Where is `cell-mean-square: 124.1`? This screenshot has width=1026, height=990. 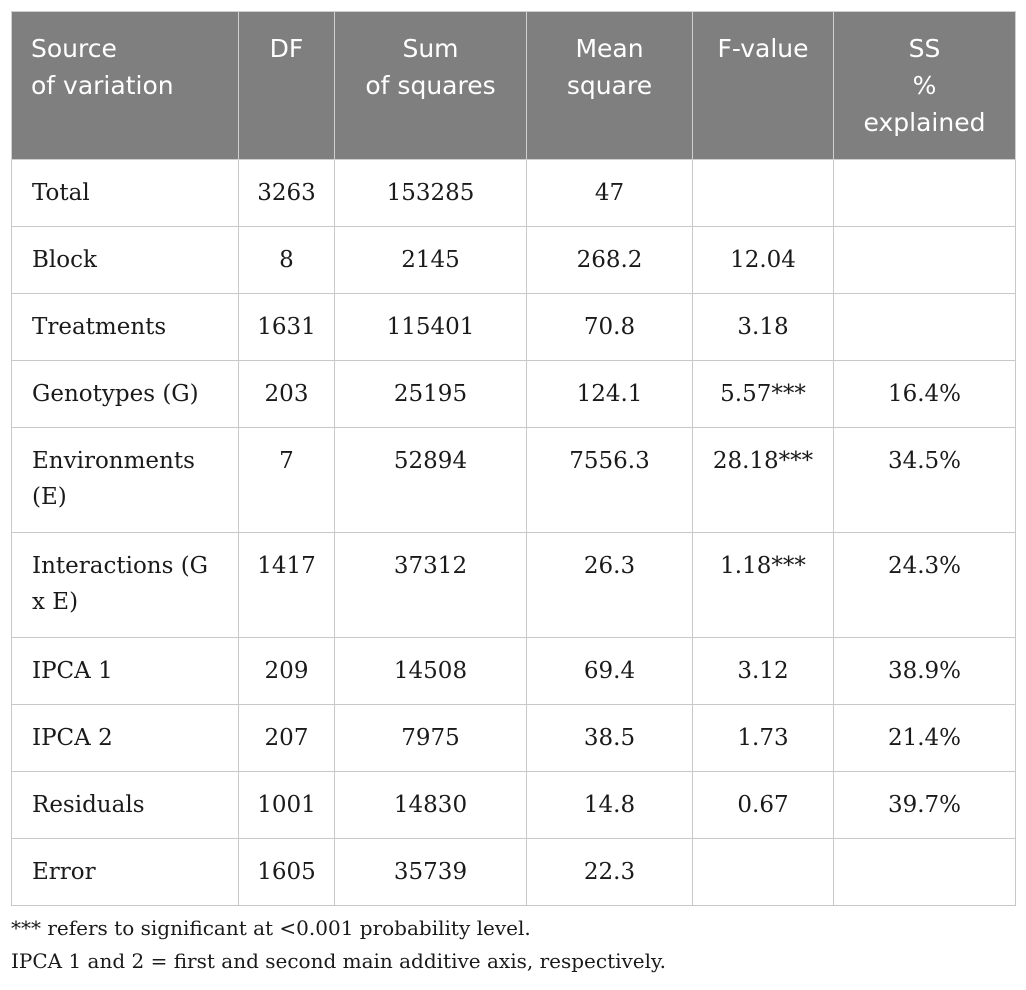 cell-mean-square: 124.1 is located at coordinates (609, 394).